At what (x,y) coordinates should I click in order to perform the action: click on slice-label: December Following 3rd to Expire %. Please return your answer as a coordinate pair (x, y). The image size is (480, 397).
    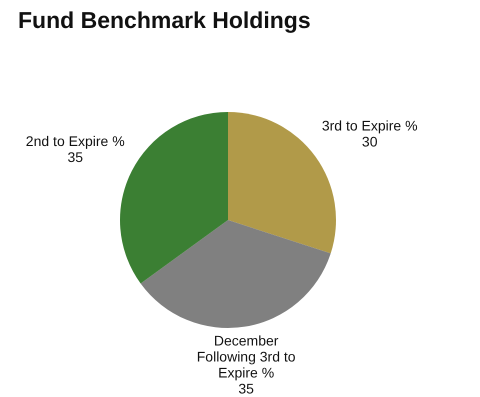
    Looking at the image, I should click on (246, 356).